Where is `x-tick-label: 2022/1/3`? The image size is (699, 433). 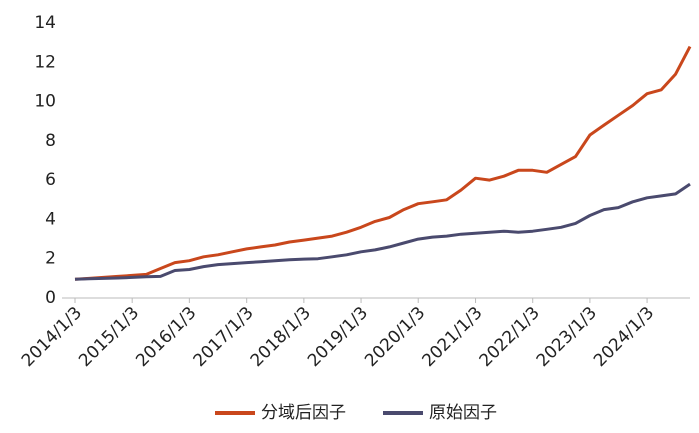
x-tick-label: 2022/1/3 is located at coordinates (510, 337).